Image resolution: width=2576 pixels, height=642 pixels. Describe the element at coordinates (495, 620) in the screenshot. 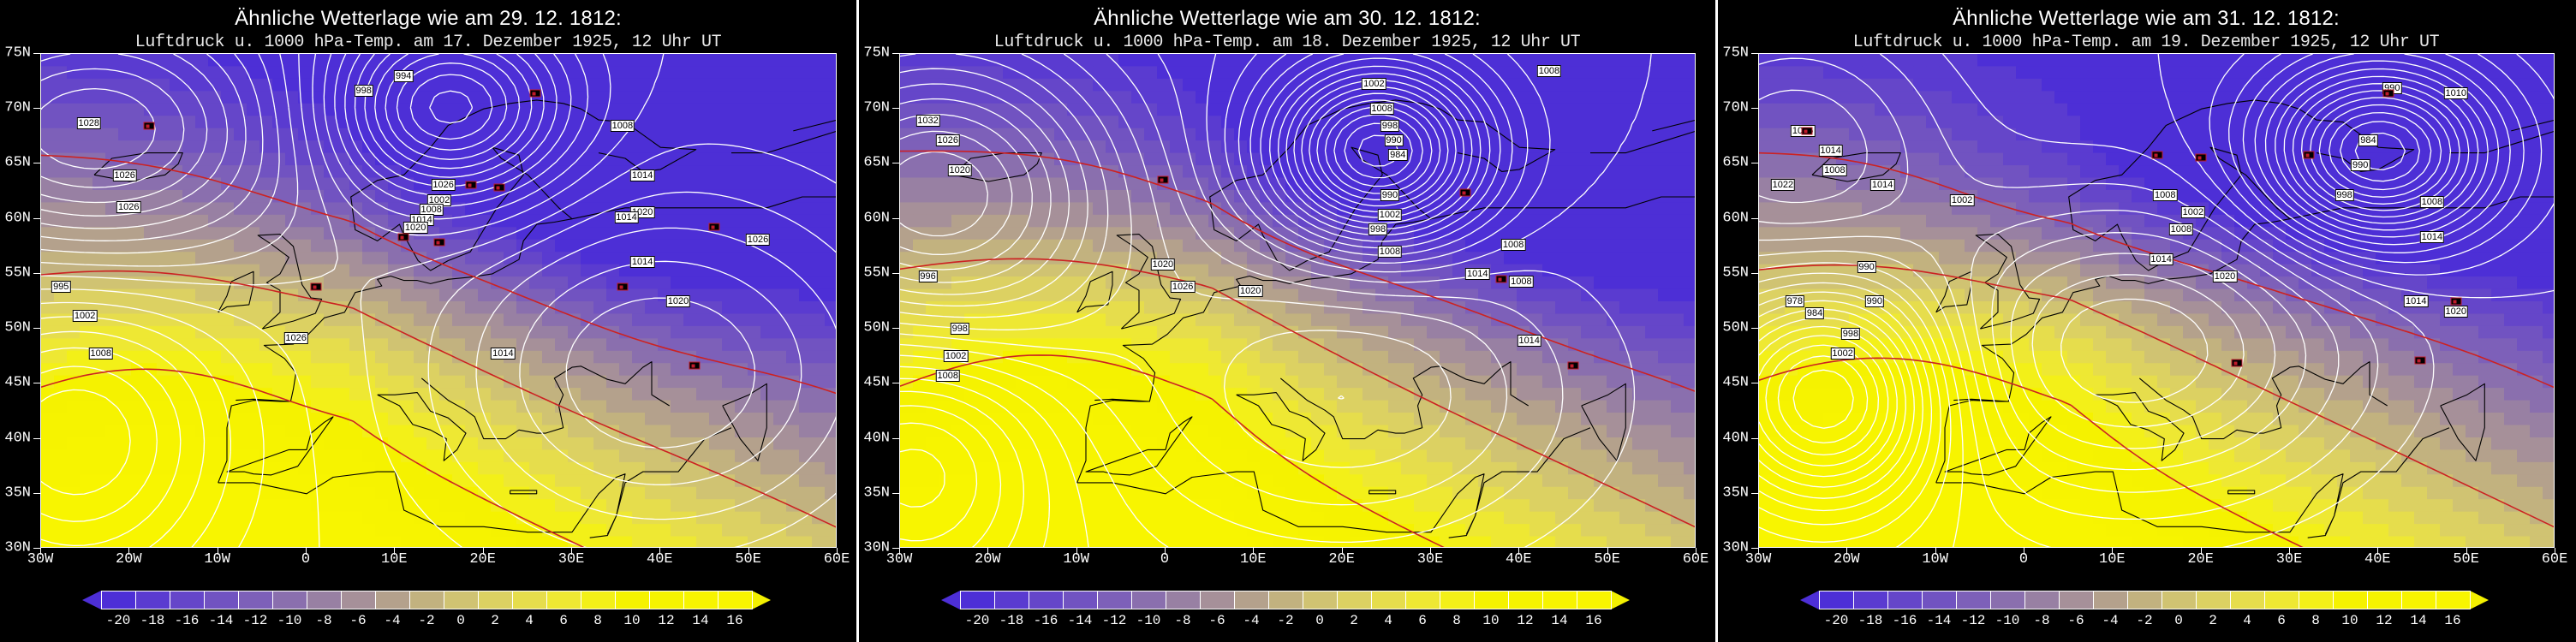

I see `colorbar-tick-label: 2` at that location.